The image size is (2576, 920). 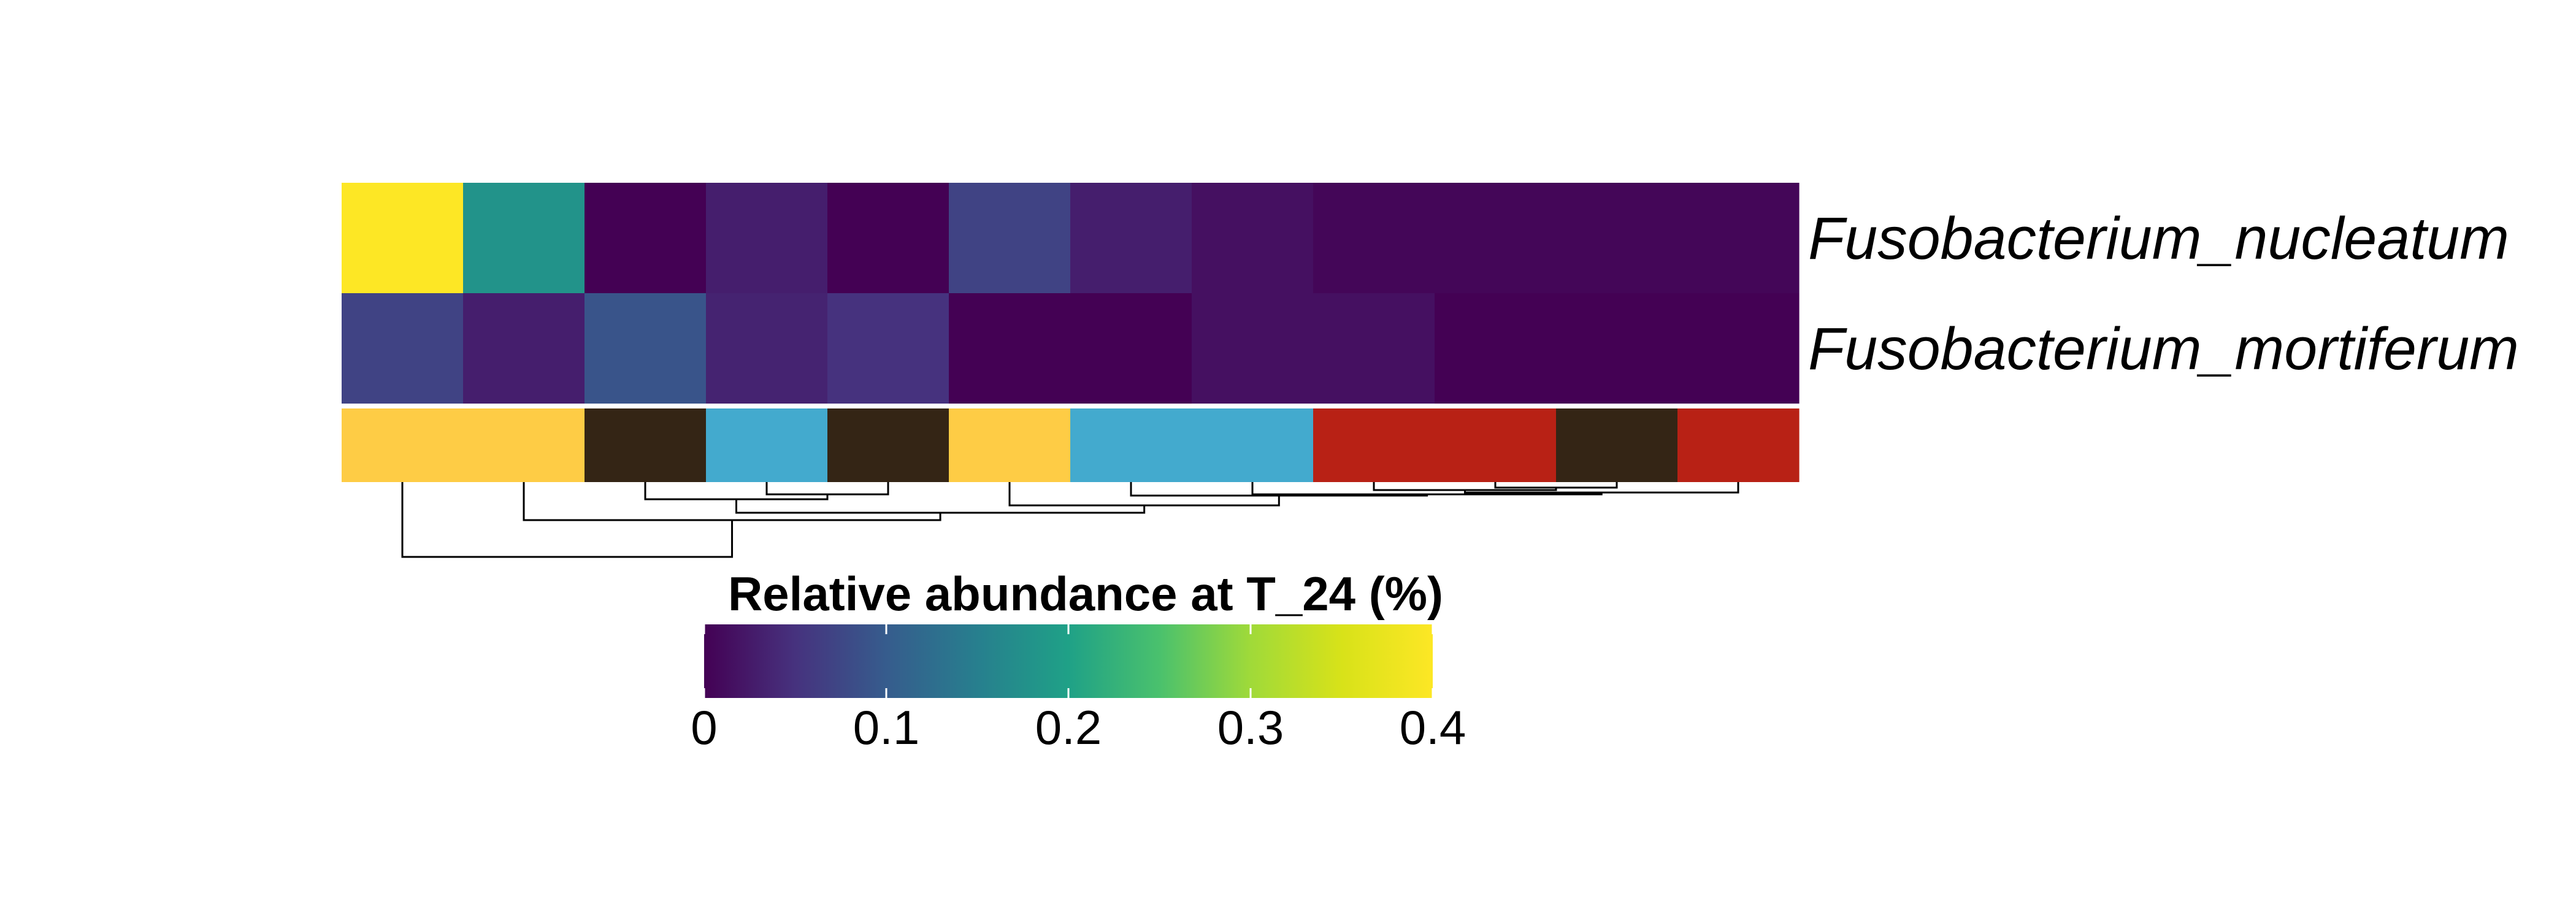 What do you see at coordinates (704, 727) in the screenshot?
I see `legend-tick-label: 0` at bounding box center [704, 727].